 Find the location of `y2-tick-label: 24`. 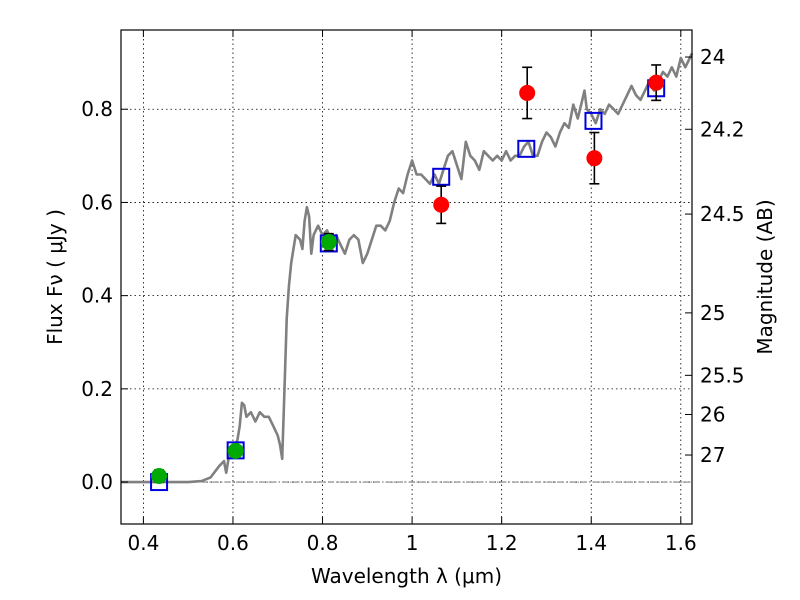

y2-tick-label: 24 is located at coordinates (712, 57).